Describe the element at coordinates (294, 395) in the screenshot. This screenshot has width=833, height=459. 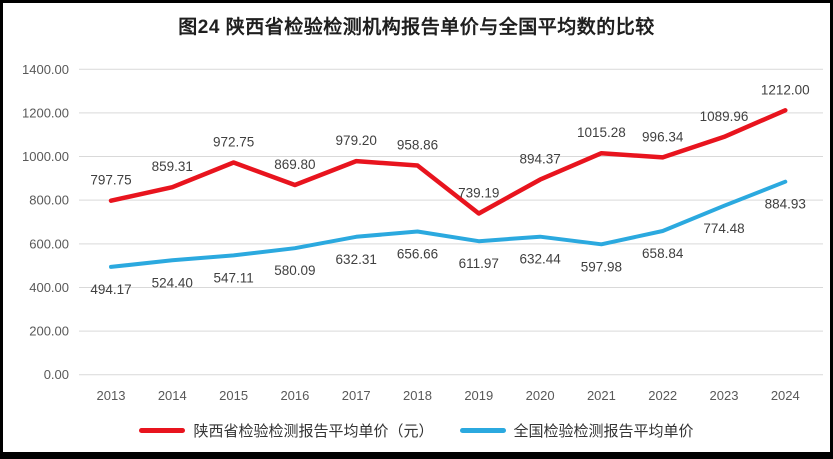
I see `x-axis-tick-label: 2016` at that location.